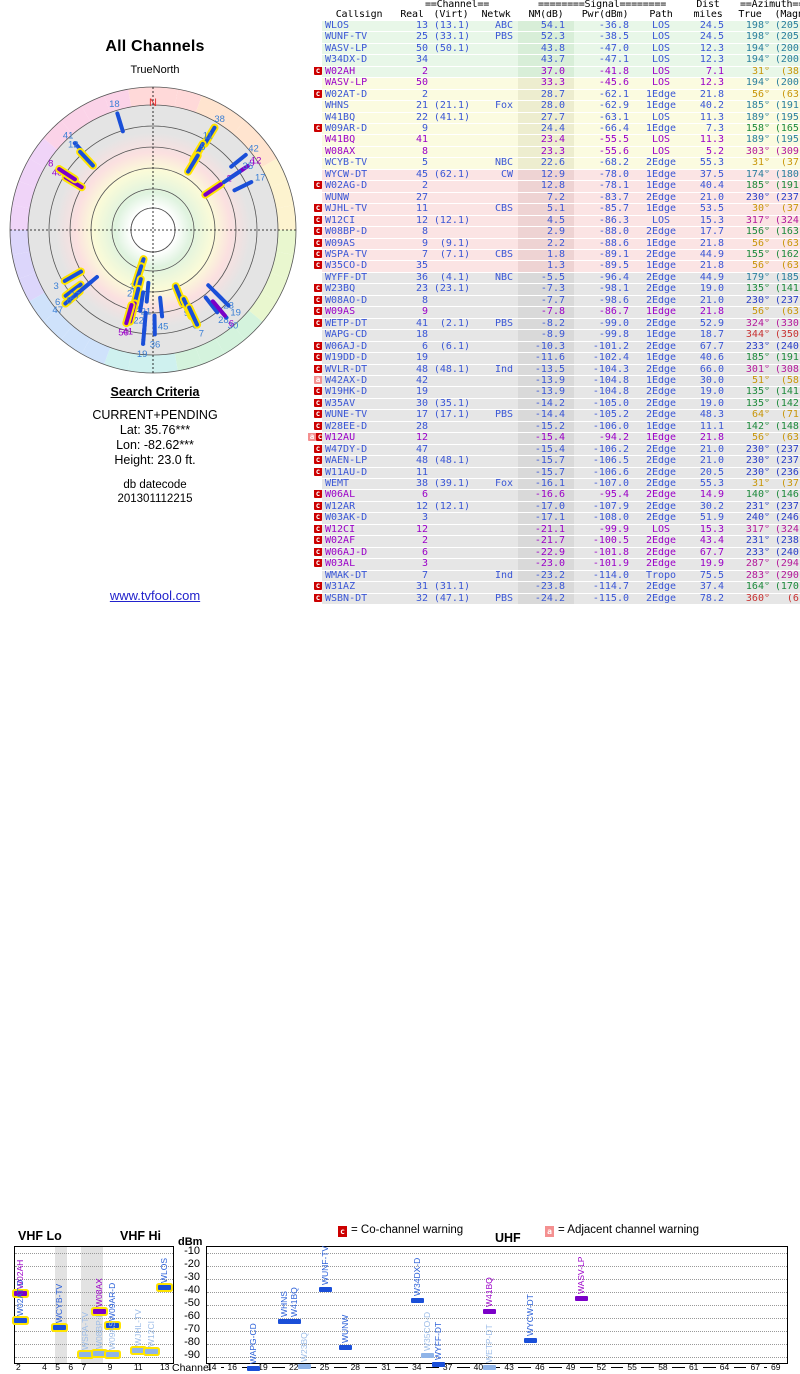 Image resolution: width=800 pixels, height=1374 pixels. I want to click on x-axis-rule, so click(678, 1367).